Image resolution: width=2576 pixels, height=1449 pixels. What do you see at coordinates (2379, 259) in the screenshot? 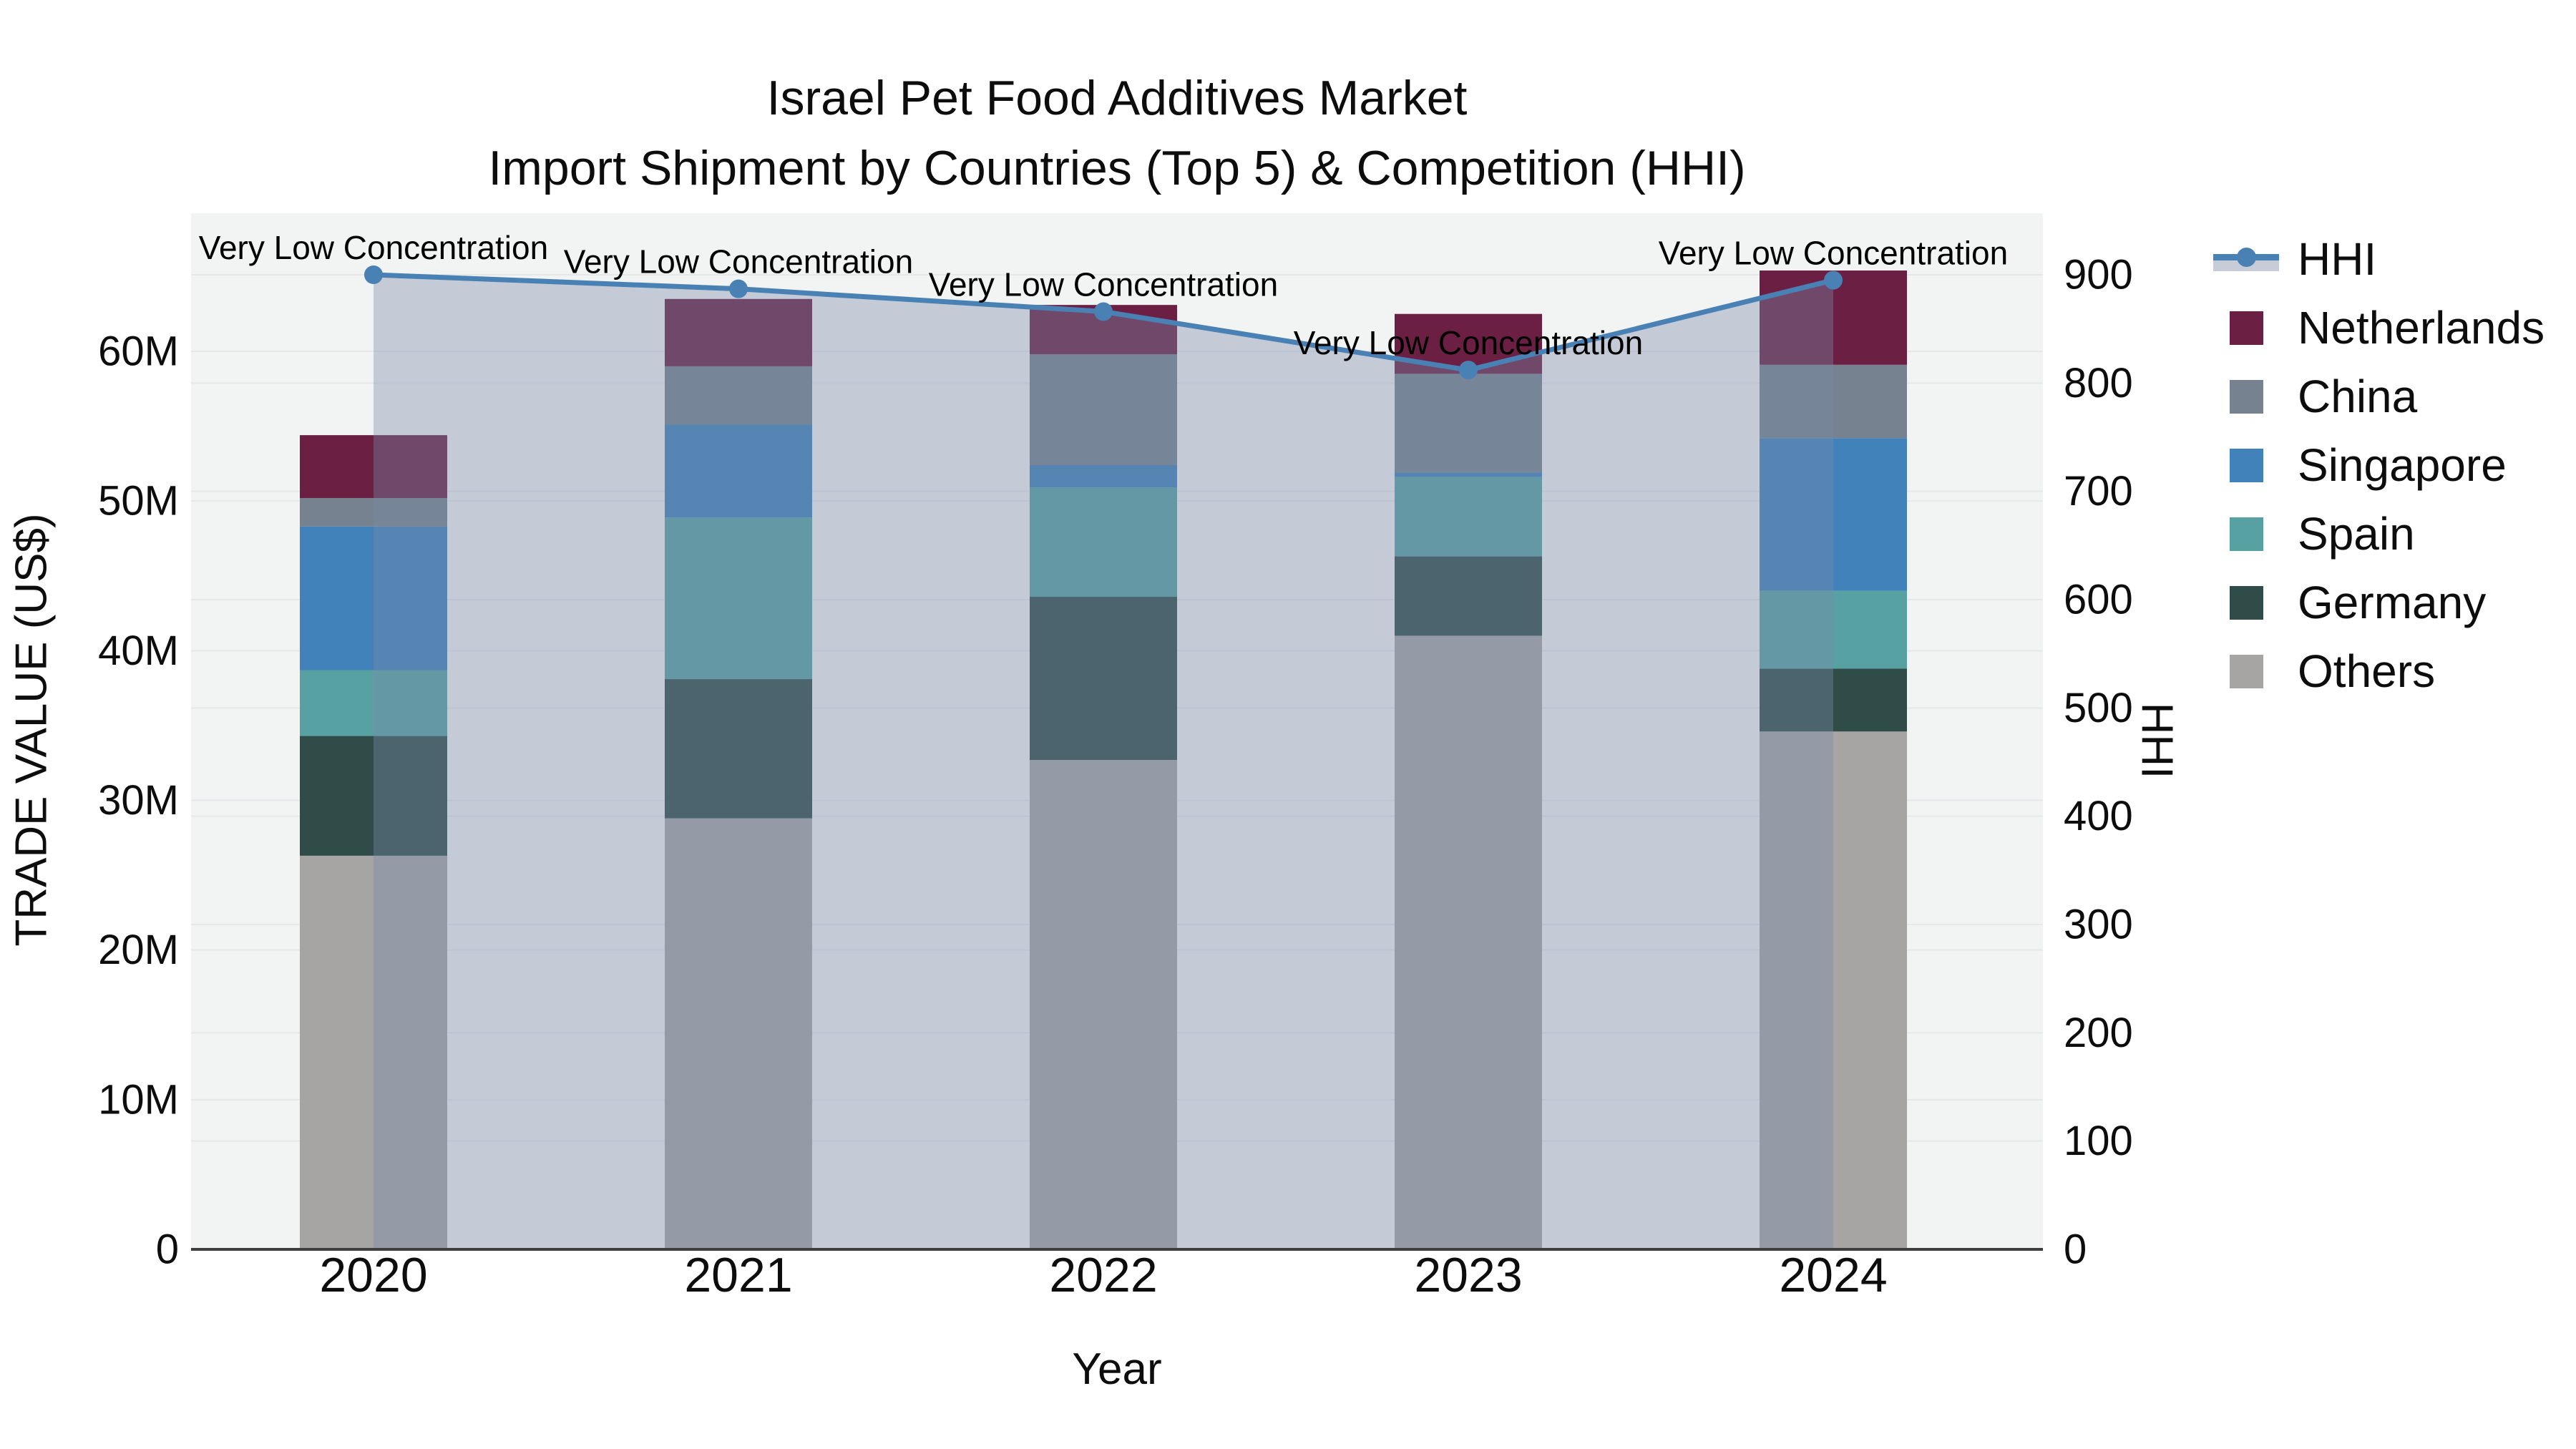
I see `legend-item-hhi: HHI` at bounding box center [2379, 259].